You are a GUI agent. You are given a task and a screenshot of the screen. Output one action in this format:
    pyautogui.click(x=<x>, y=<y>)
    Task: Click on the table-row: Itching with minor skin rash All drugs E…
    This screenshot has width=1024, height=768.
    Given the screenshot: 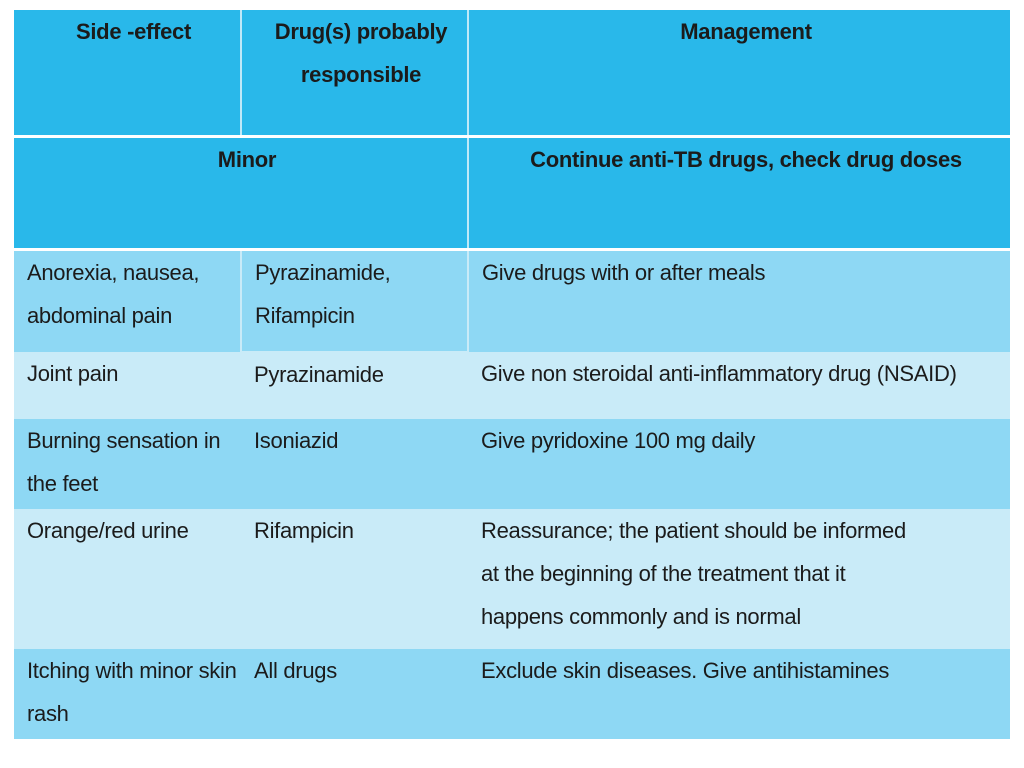 What is the action you would take?
    pyautogui.click(x=512, y=694)
    